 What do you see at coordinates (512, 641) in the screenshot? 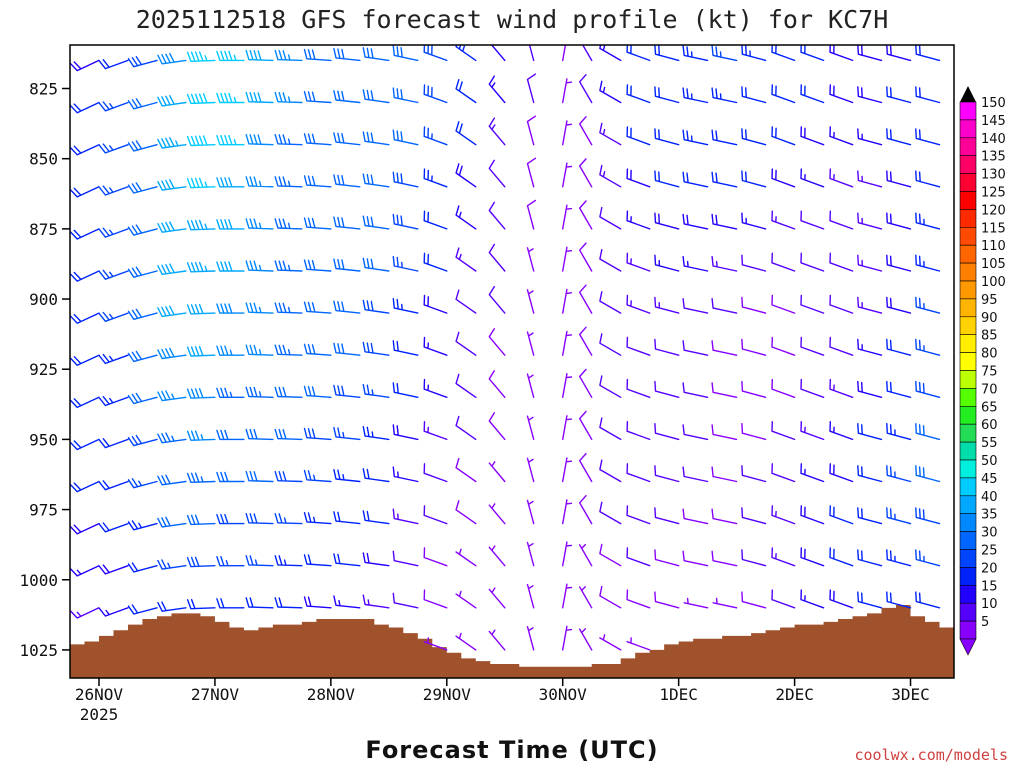
I see `terrain-area` at bounding box center [512, 641].